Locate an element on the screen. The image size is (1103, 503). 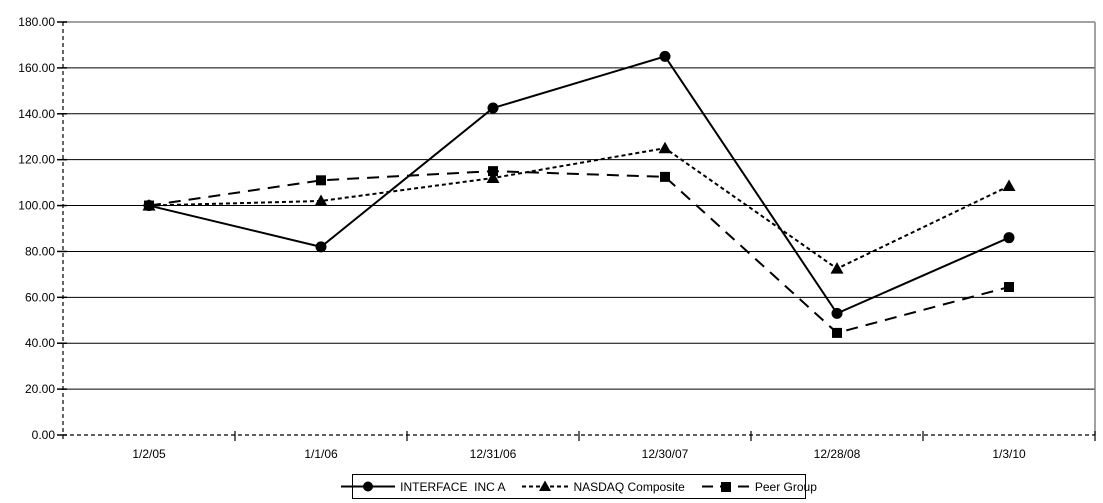
svg-text: 160.00 is located at coordinates (36, 68).